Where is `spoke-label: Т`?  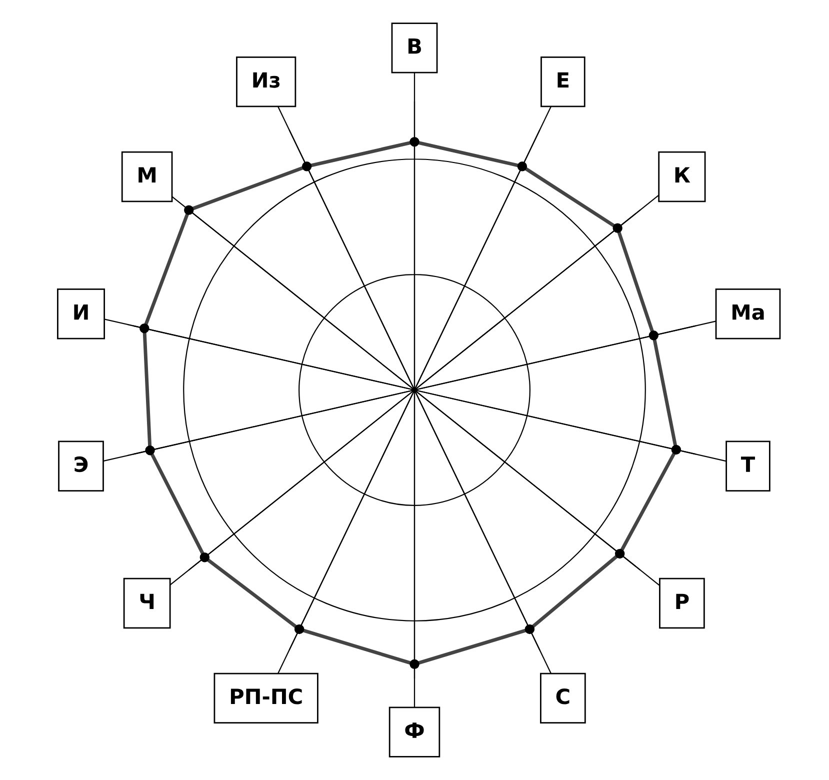
spoke-label: Т is located at coordinates (747, 464).